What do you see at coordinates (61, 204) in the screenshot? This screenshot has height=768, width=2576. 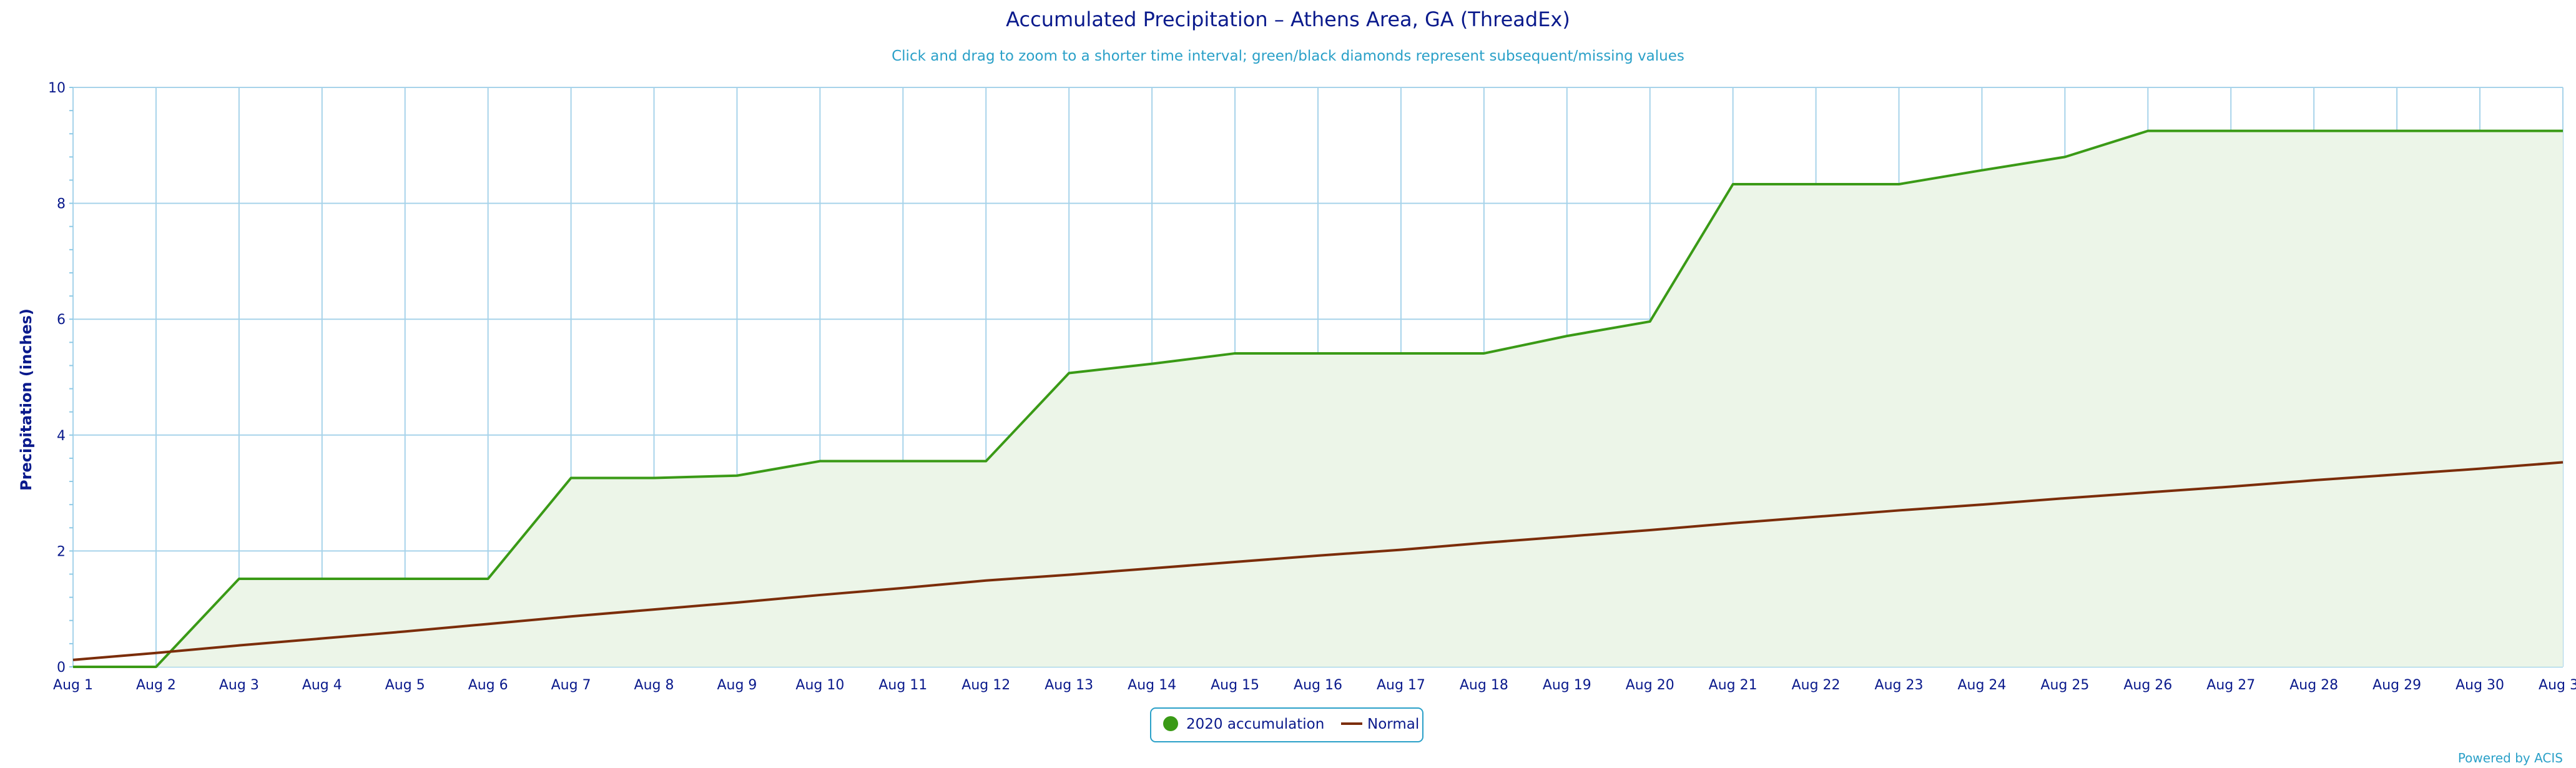 I see `y-tick-label: 8` at bounding box center [61, 204].